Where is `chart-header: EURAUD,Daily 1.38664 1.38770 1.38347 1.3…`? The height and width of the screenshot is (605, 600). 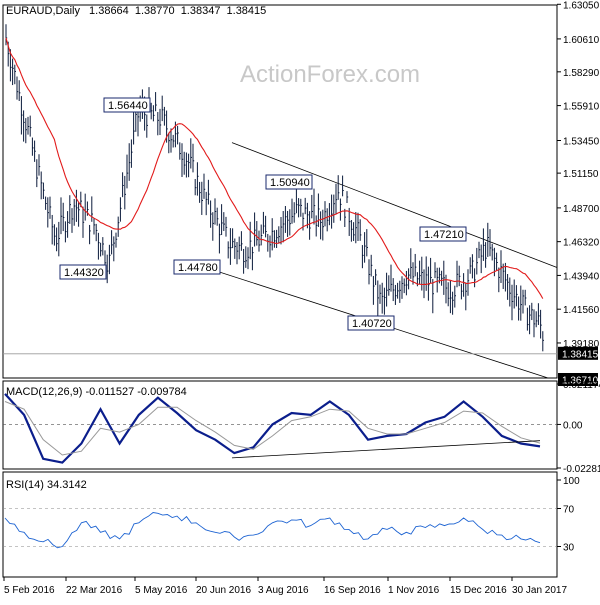 chart-header: EURAUD,Daily 1.38664 1.38770 1.38347 1.3… is located at coordinates (136, 11).